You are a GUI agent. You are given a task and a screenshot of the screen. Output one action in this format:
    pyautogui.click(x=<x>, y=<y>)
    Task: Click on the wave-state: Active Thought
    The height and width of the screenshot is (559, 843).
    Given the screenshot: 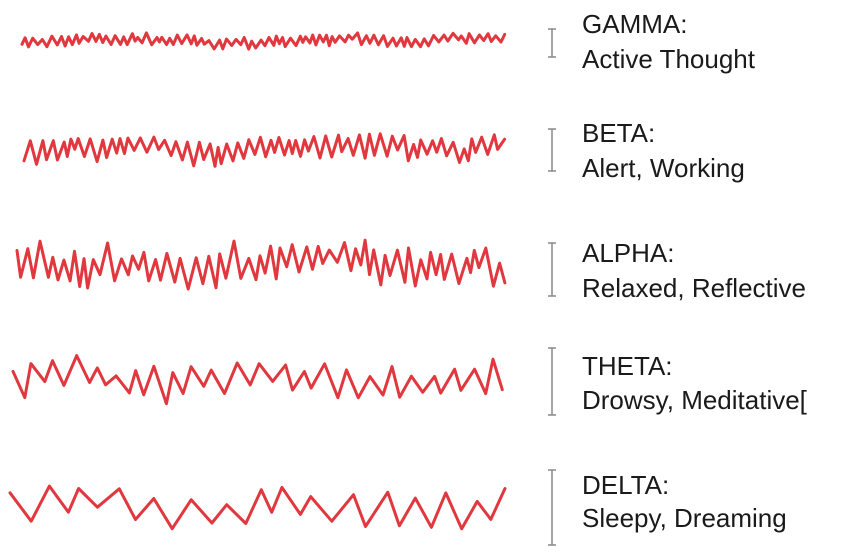 What is the action you would take?
    pyautogui.click(x=669, y=59)
    